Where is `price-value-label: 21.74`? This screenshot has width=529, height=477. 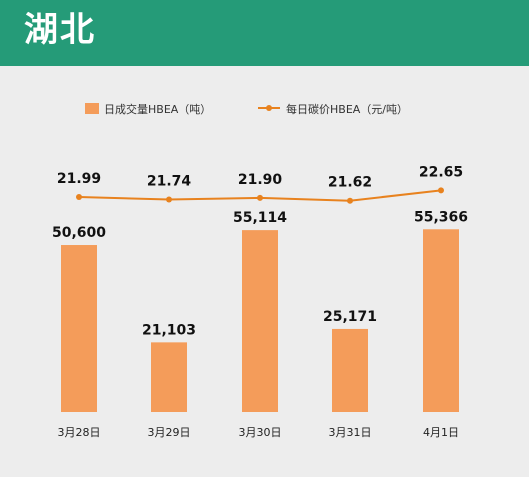 price-value-label: 21.74 is located at coordinates (169, 182).